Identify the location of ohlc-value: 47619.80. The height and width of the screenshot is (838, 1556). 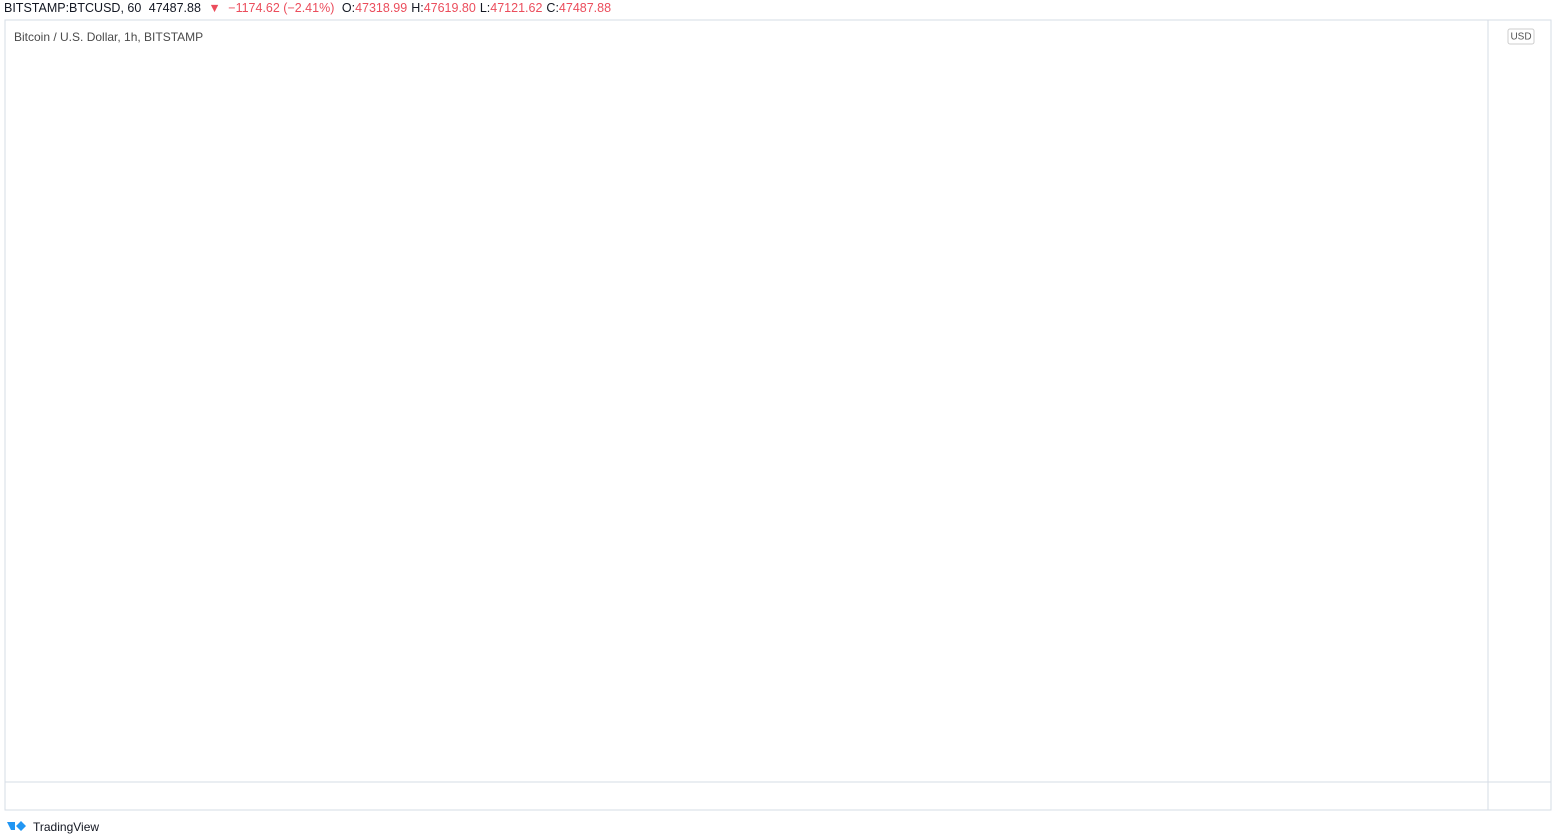
(449, 8).